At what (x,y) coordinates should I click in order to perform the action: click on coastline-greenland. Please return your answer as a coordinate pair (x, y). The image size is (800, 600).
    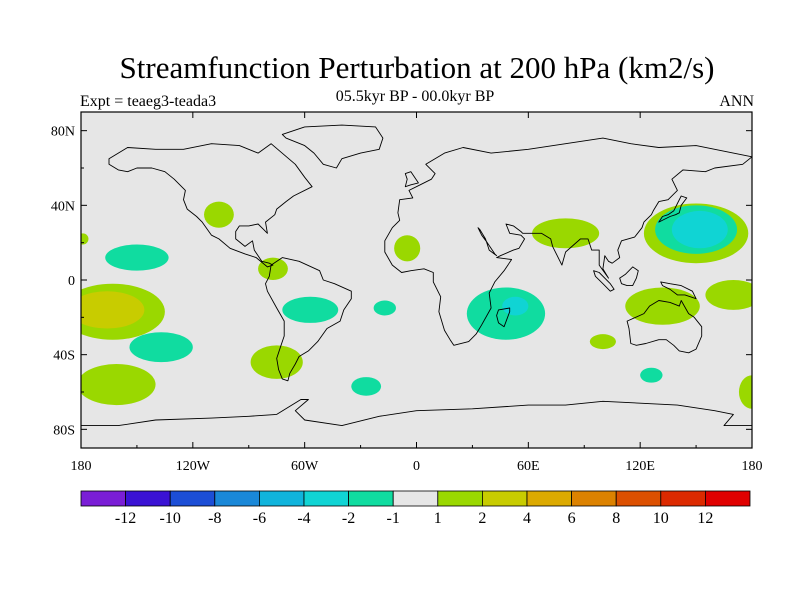
    Looking at the image, I should click on (332, 146).